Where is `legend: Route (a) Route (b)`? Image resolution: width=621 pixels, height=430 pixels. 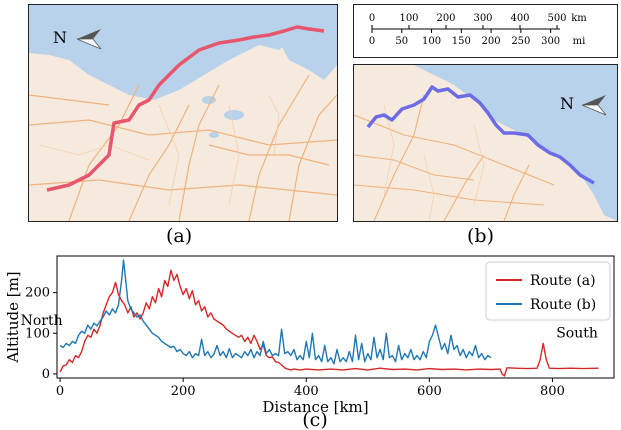
legend: Route (a) Route (b) is located at coordinates (548, 291).